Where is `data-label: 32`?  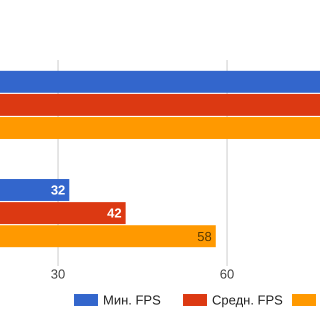
data-label: 32 is located at coordinates (58, 190).